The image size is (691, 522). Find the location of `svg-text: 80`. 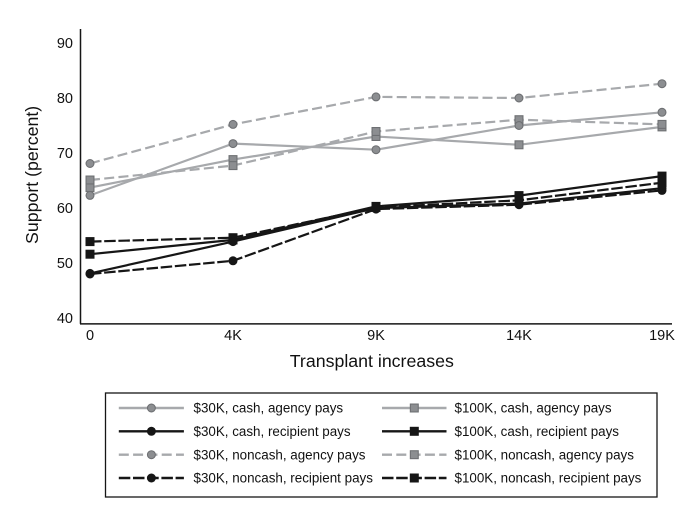

svg-text: 80 is located at coordinates (65, 99).